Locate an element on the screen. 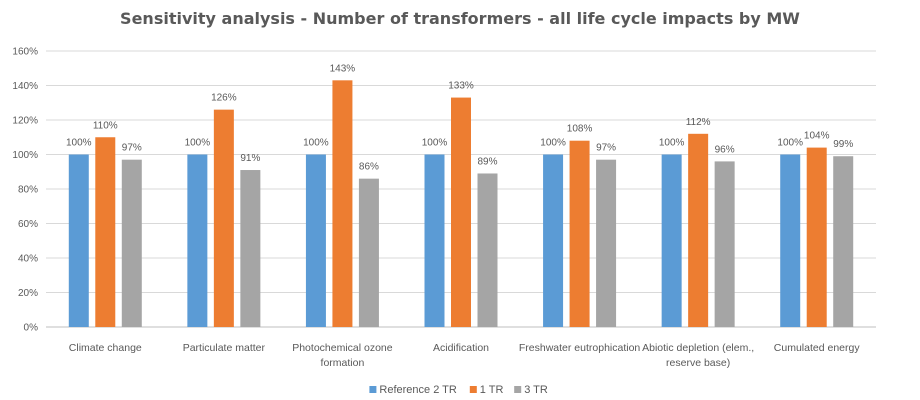  y-tick-label: 100% is located at coordinates (25, 155).